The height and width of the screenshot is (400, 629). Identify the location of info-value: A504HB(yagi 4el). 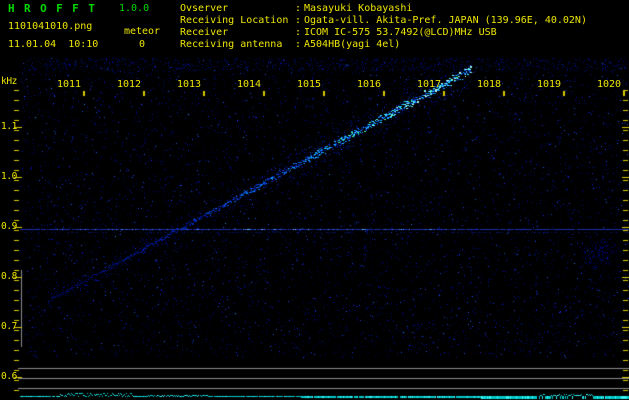
(352, 44).